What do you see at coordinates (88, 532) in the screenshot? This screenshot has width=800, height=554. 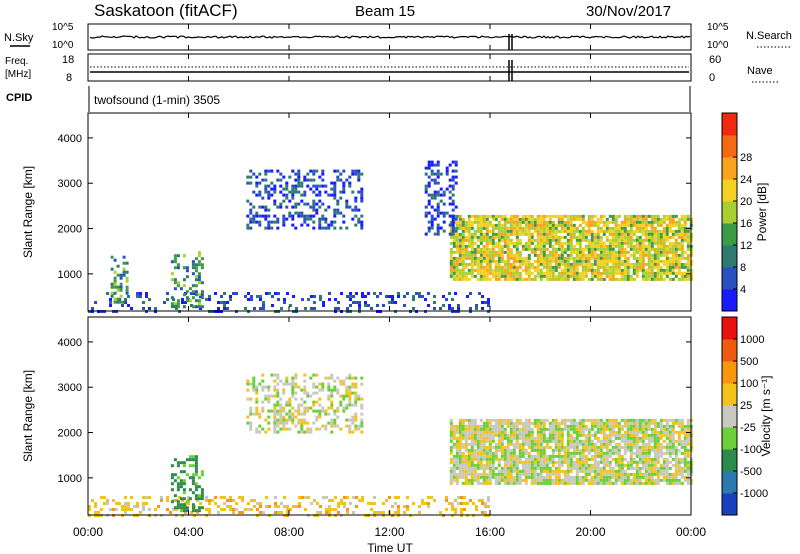 I see `time-tick-label: 00:00` at bounding box center [88, 532].